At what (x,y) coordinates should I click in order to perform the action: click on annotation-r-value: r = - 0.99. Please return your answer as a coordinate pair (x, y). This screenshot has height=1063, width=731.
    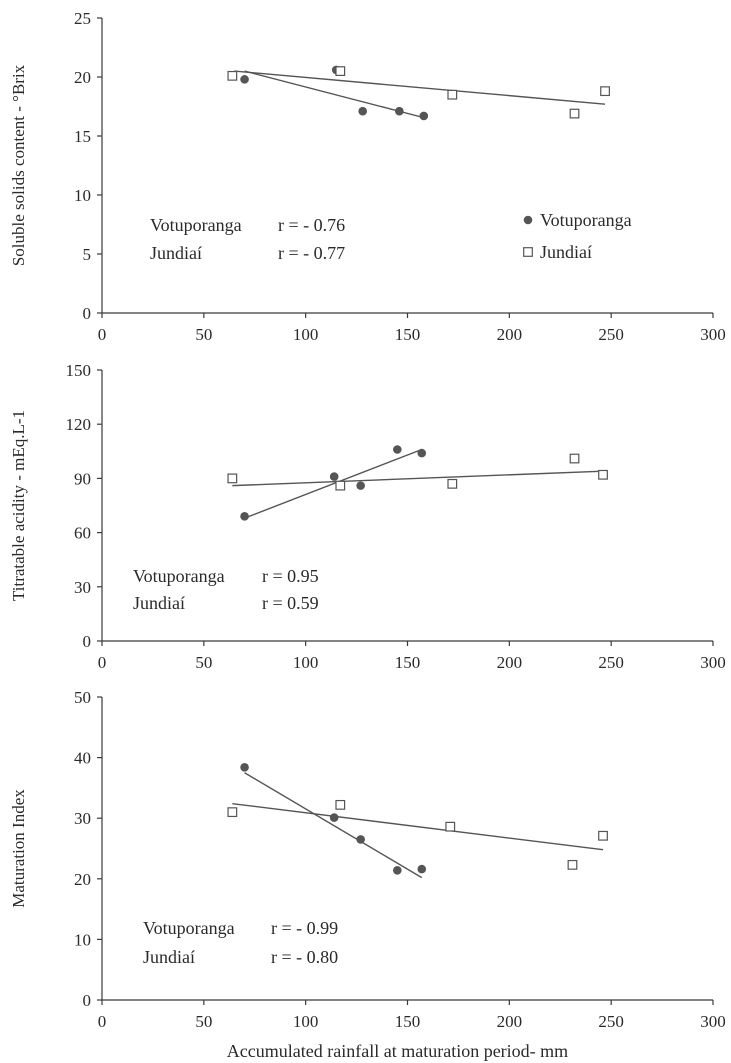
    Looking at the image, I should click on (304, 928).